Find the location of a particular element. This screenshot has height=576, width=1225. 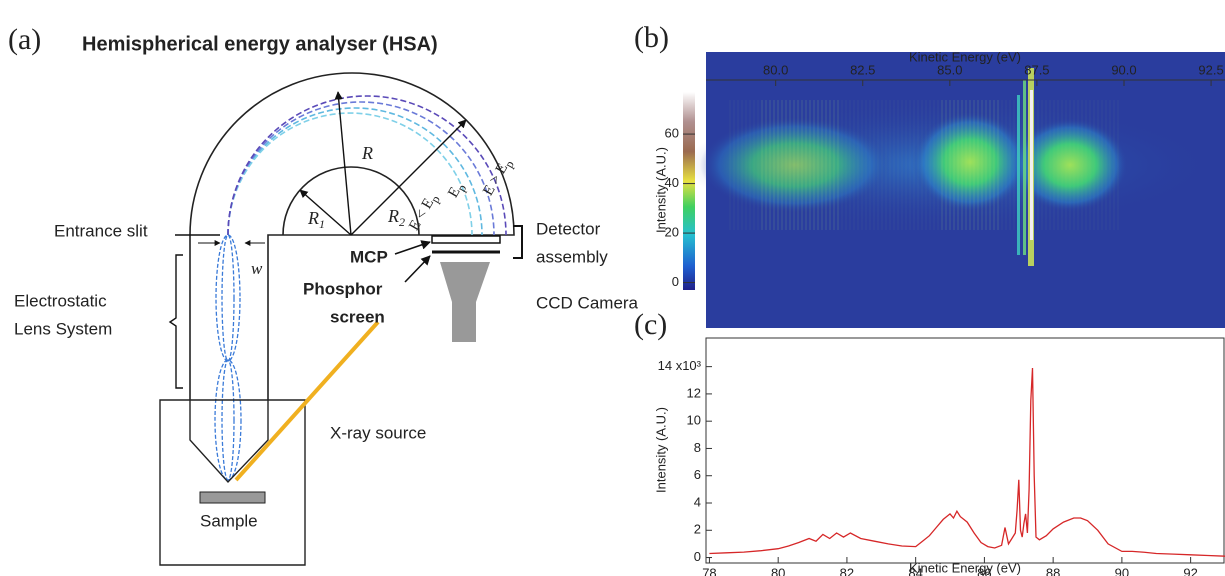

label: w is located at coordinates (257, 268).